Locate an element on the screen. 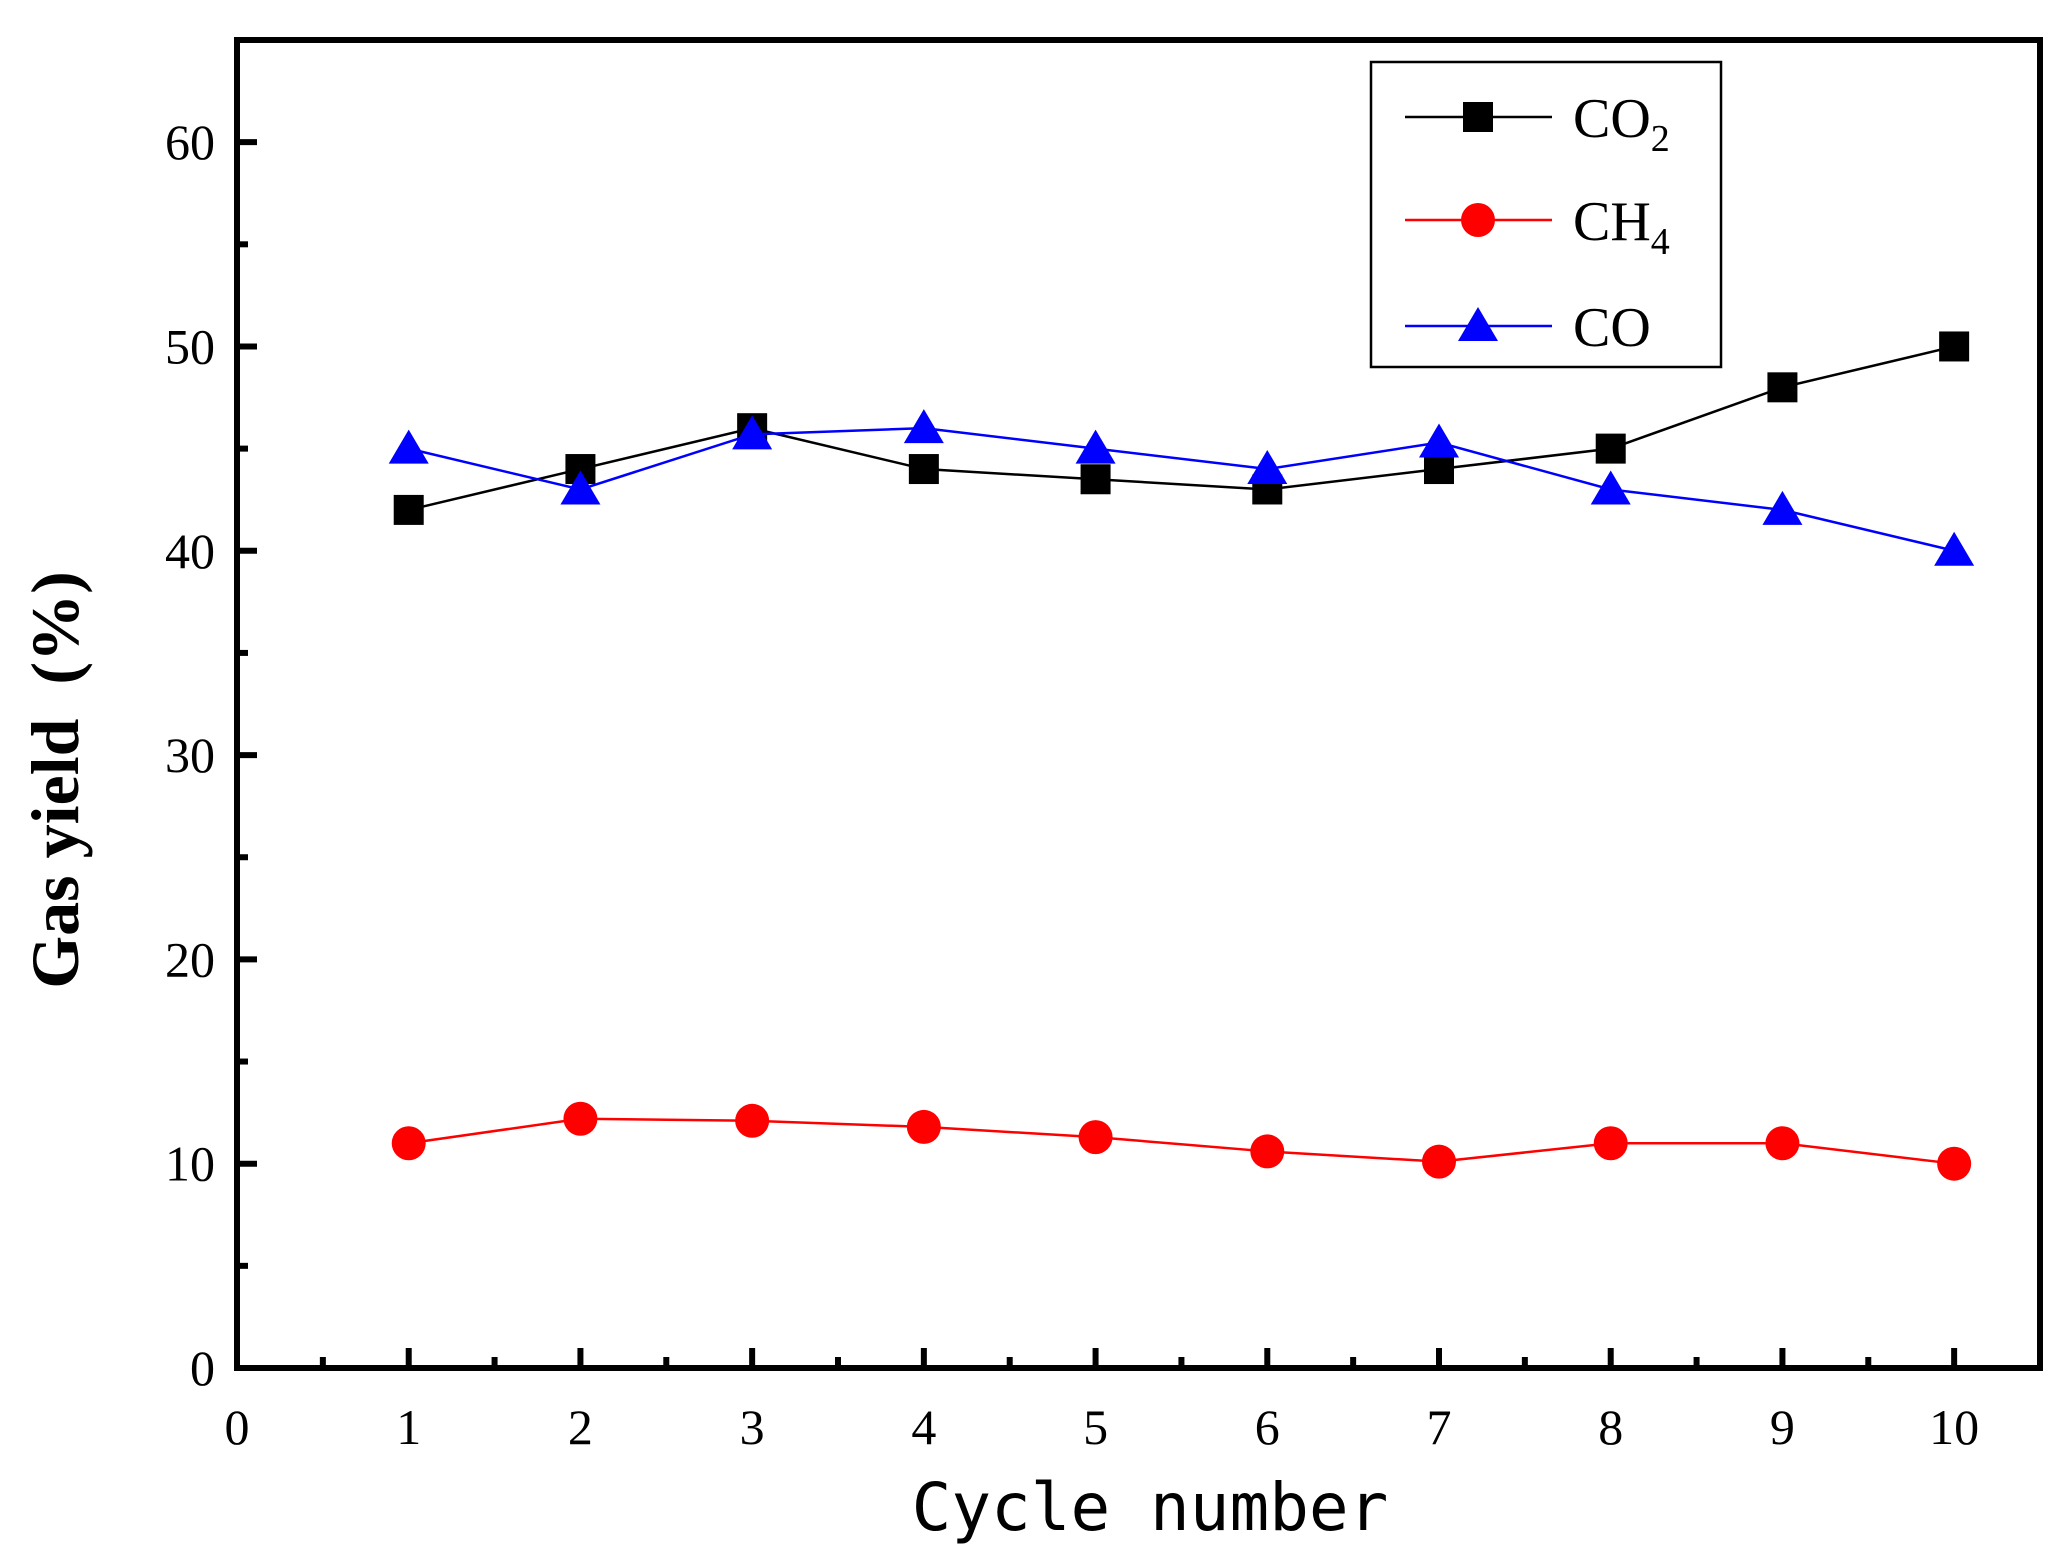  x-tick-label: 4 is located at coordinates (923, 1427).